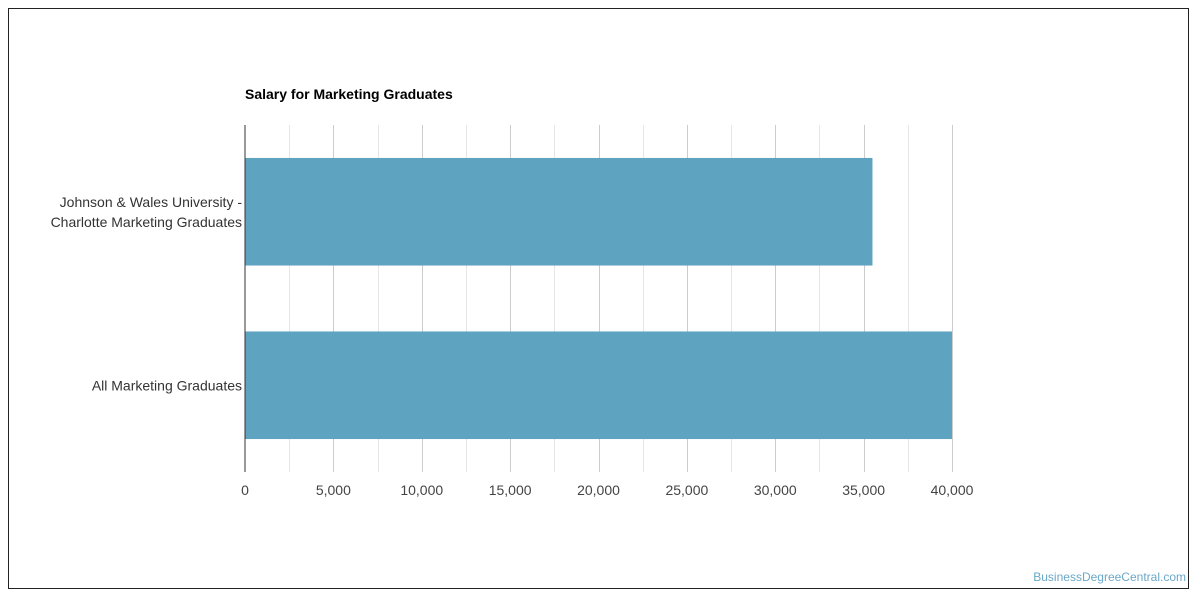 The width and height of the screenshot is (1200, 600). Describe the element at coordinates (151, 202) in the screenshot. I see `category-label: Johnson & Wales University -` at that location.